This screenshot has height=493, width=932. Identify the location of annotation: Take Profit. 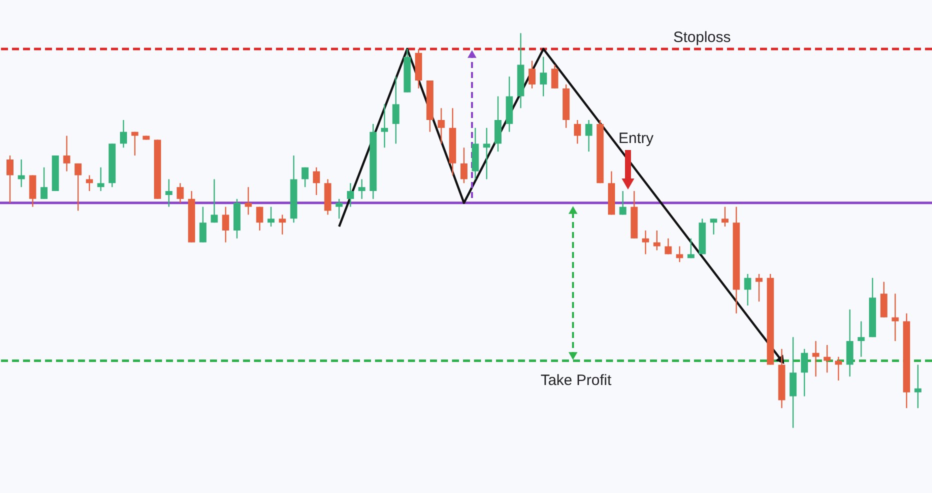
(576, 380).